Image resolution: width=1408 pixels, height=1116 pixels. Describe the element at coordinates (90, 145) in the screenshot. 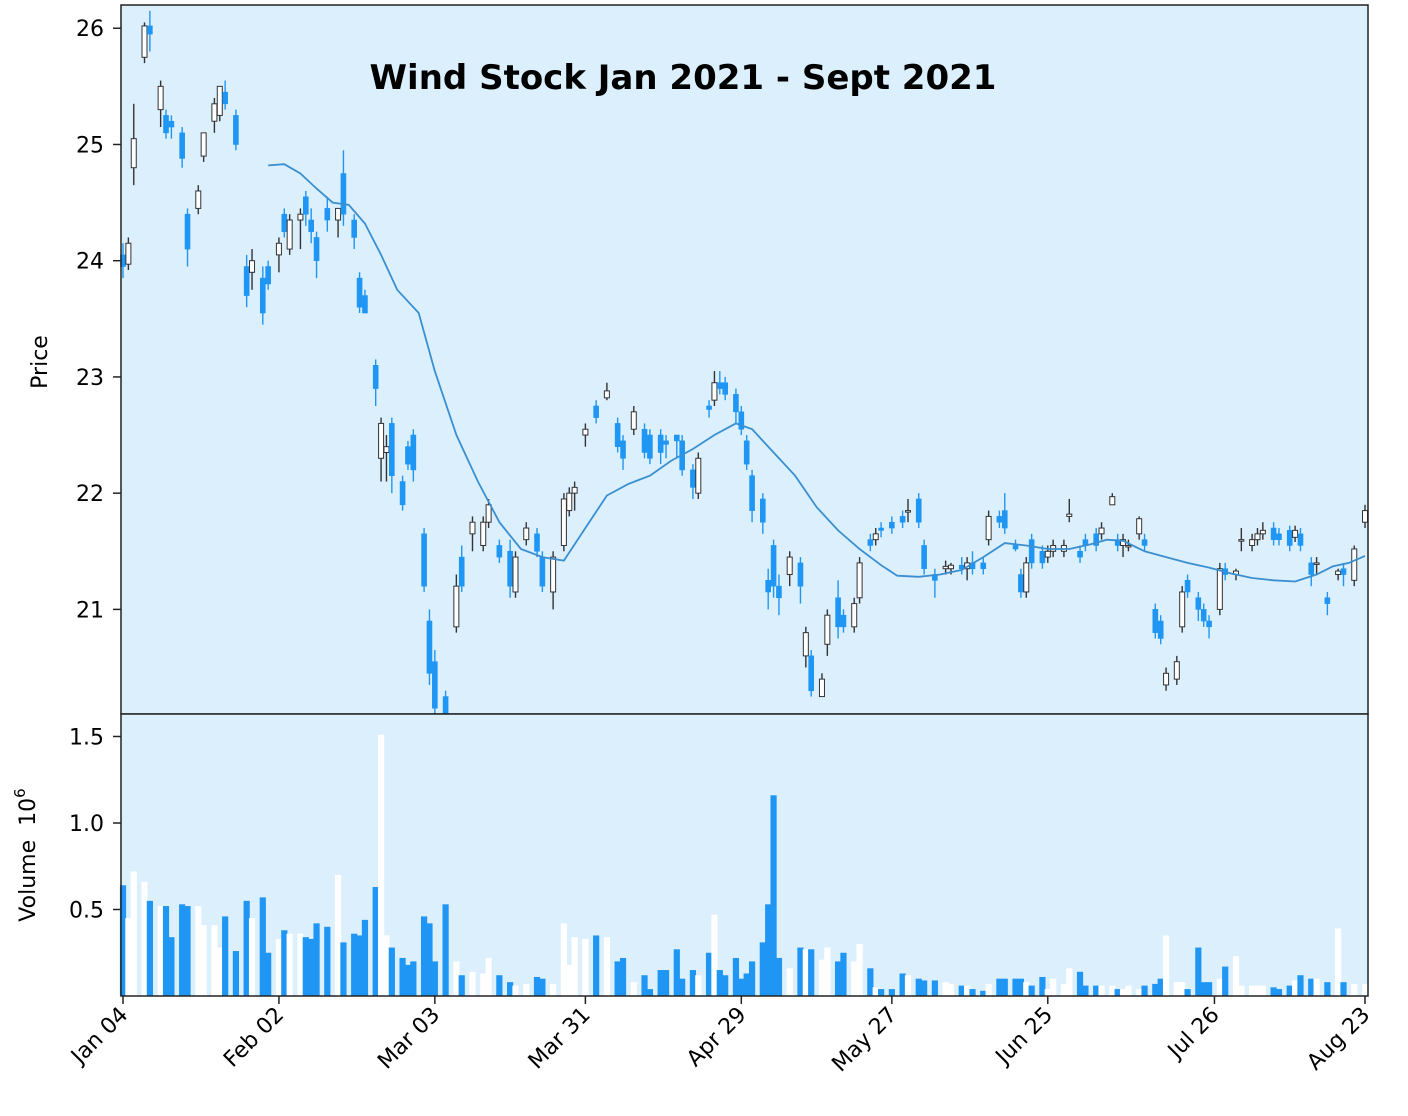

I see `price-y-tick-label: 25` at that location.